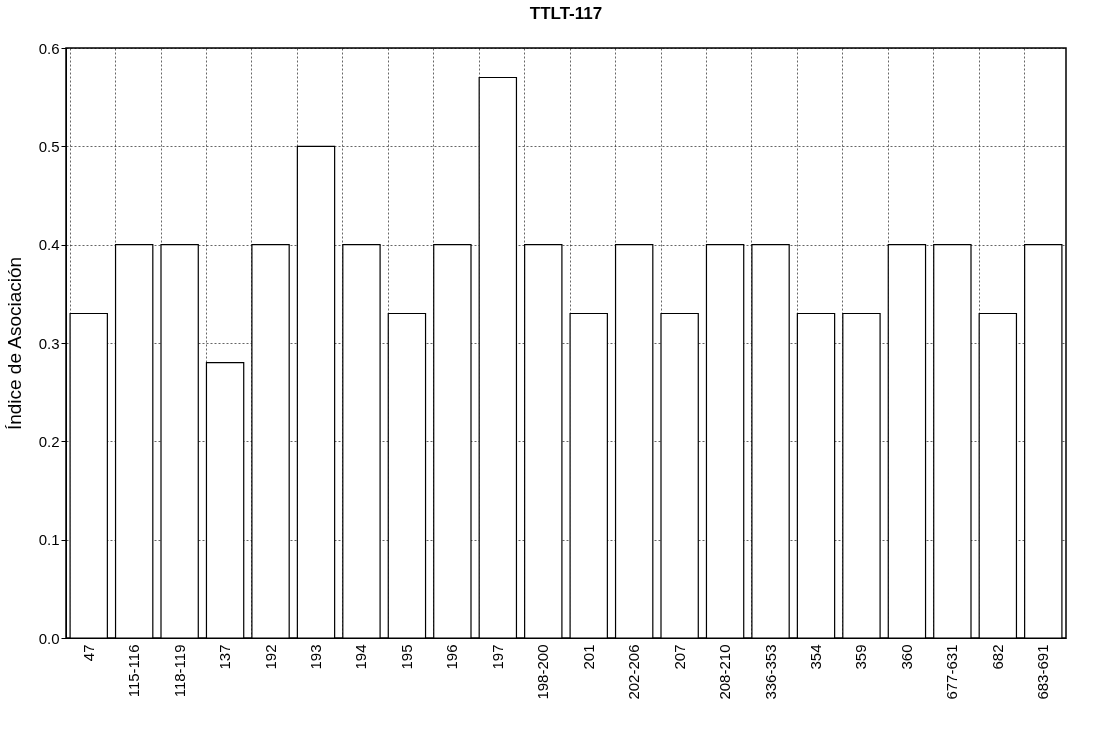 The width and height of the screenshot is (1118, 731). I want to click on x-tick-label: 193, so click(315, 657).